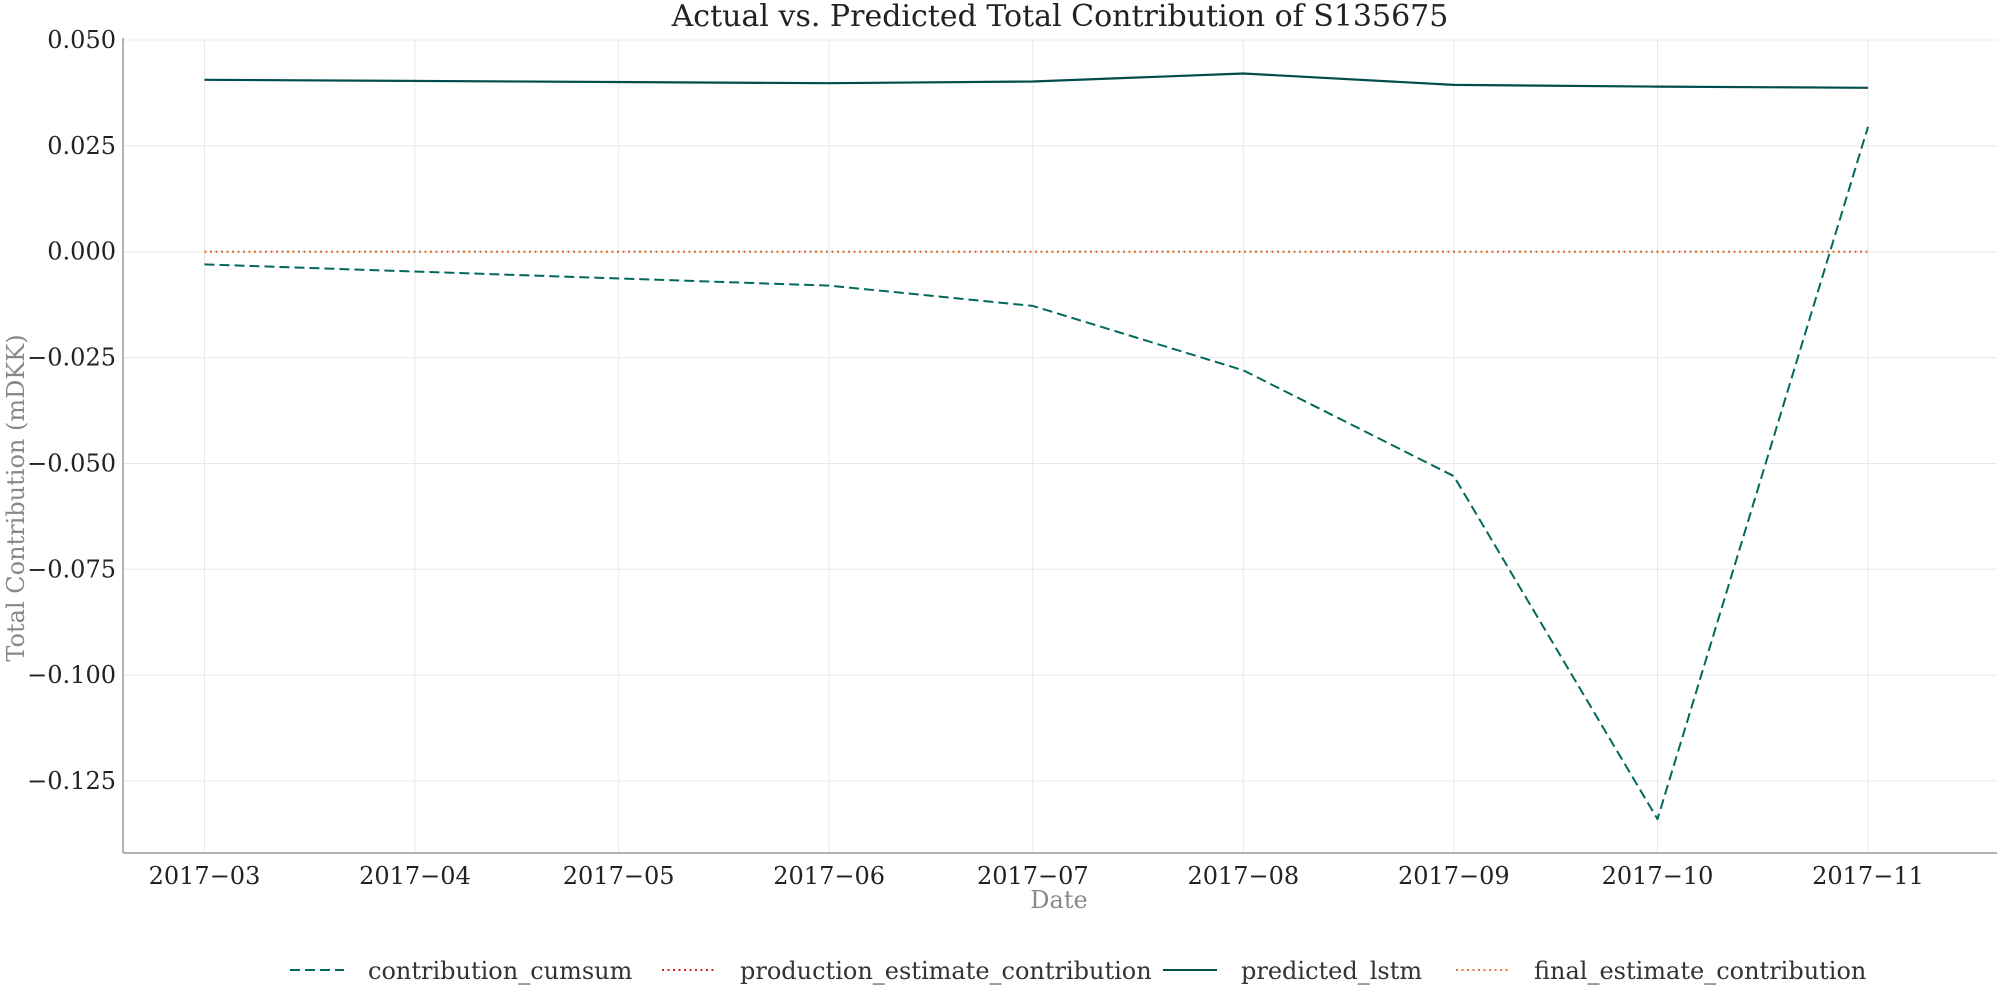  Describe the element at coordinates (71, 463) in the screenshot. I see `y-tick-label: −0.050` at that location.